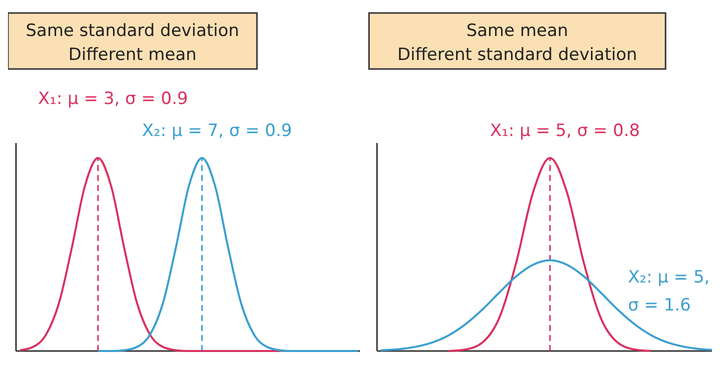  Describe the element at coordinates (113, 99) in the screenshot. I see `text: X₁: μ = 3, σ = 0.9` at that location.